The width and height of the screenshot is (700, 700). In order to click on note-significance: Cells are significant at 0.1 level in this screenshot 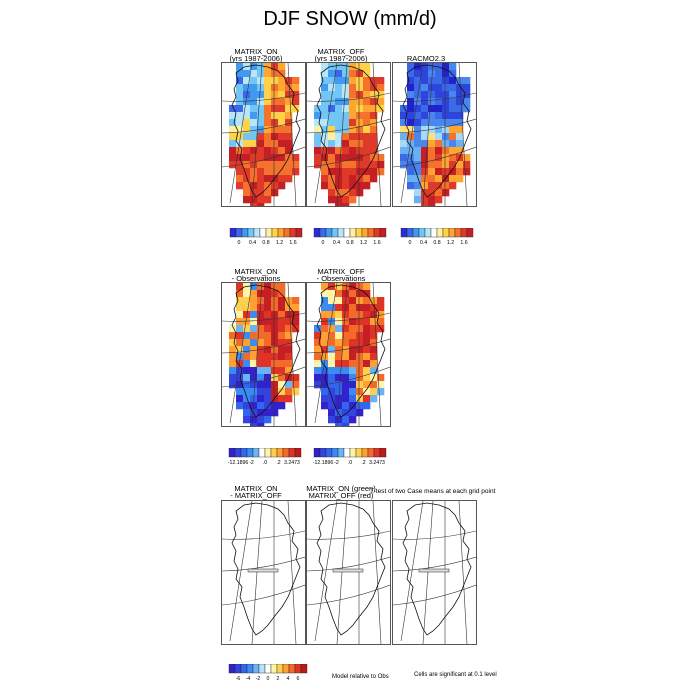, I will do `click(455, 675)`.